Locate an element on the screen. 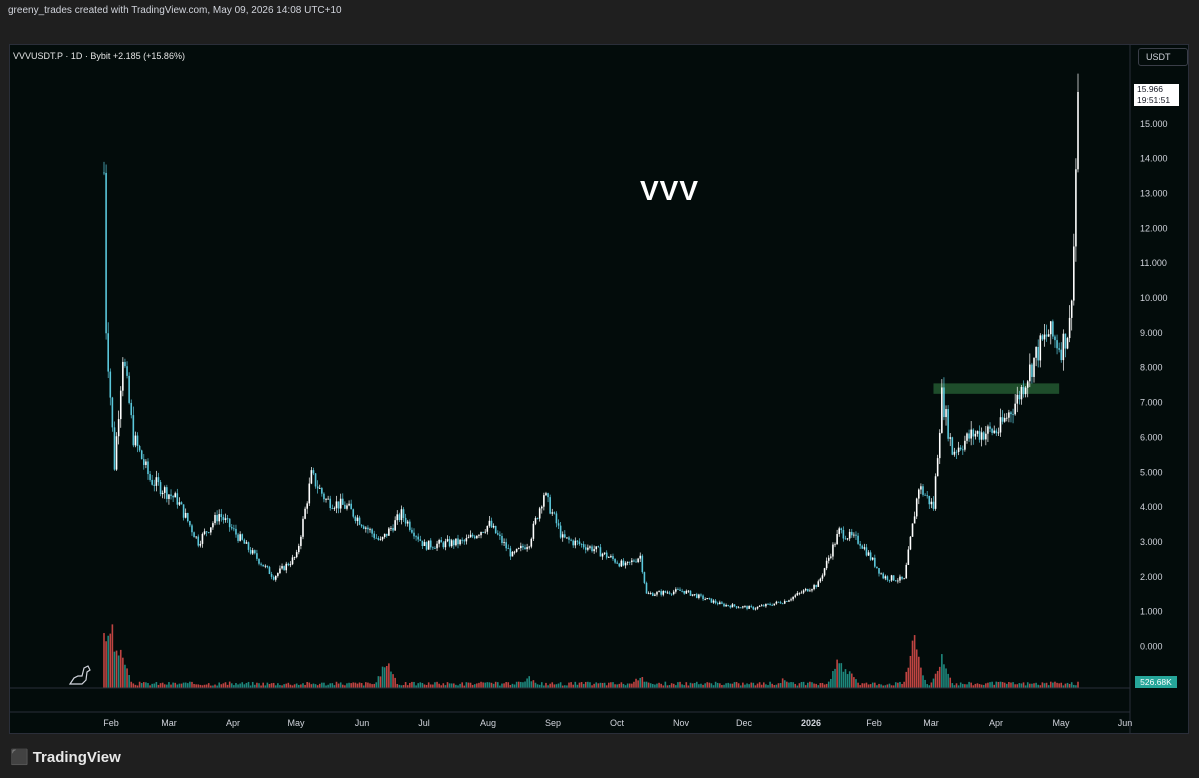 The height and width of the screenshot is (778, 1199). symbol-legend: VVVUSDT.P · 1D · Bybit +2.185 (+15.86%) is located at coordinates (99, 56).